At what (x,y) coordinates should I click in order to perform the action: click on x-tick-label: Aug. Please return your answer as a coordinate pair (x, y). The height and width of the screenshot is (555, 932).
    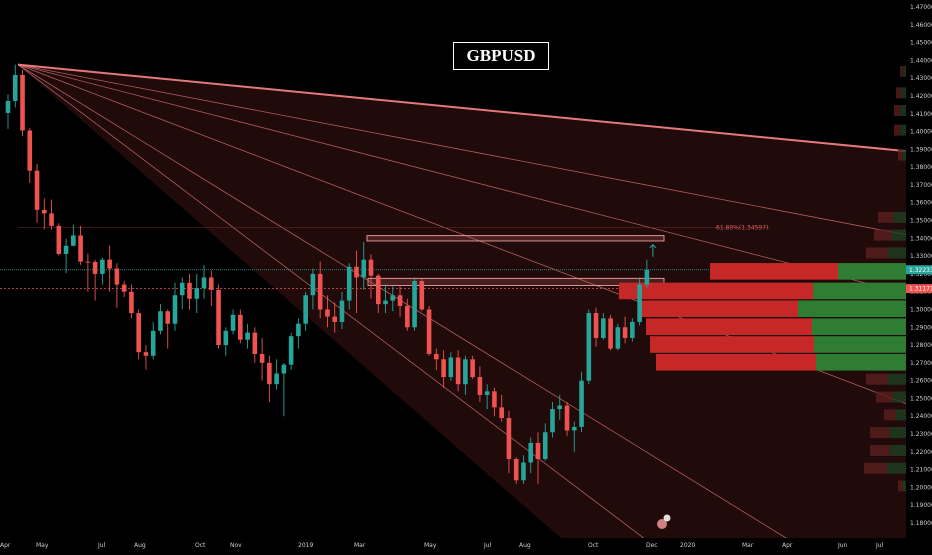
    Looking at the image, I should click on (525, 545).